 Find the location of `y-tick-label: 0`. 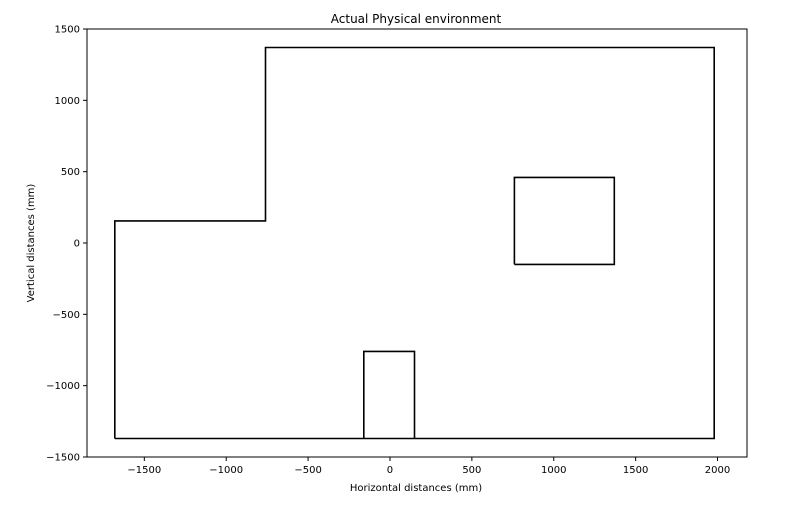

y-tick-label: 0 is located at coordinates (77, 244).